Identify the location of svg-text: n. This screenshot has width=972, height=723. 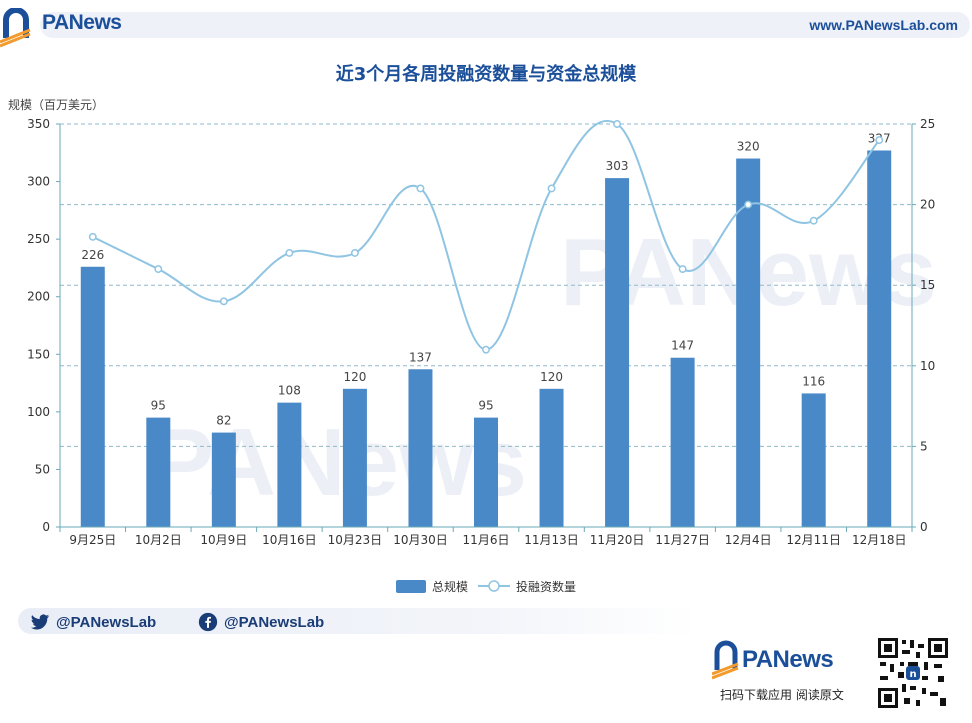
(912, 674).